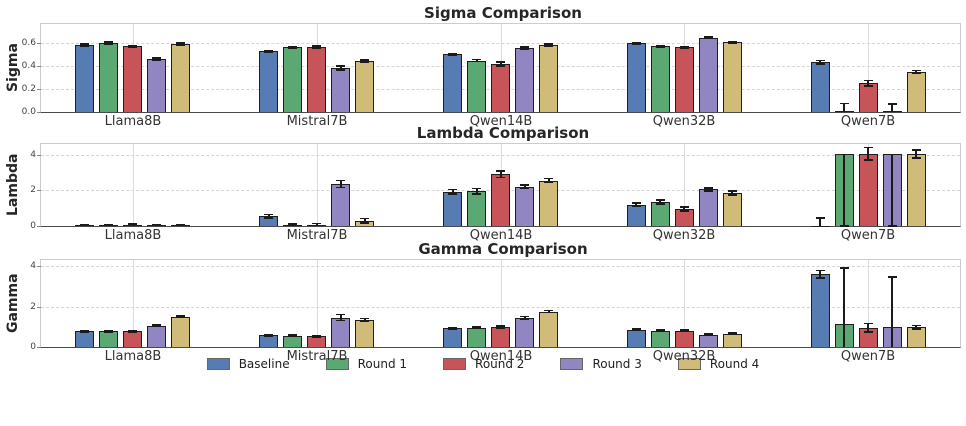 This screenshot has height=426, width=966. I want to click on legend-item: Baseline, so click(248, 364).